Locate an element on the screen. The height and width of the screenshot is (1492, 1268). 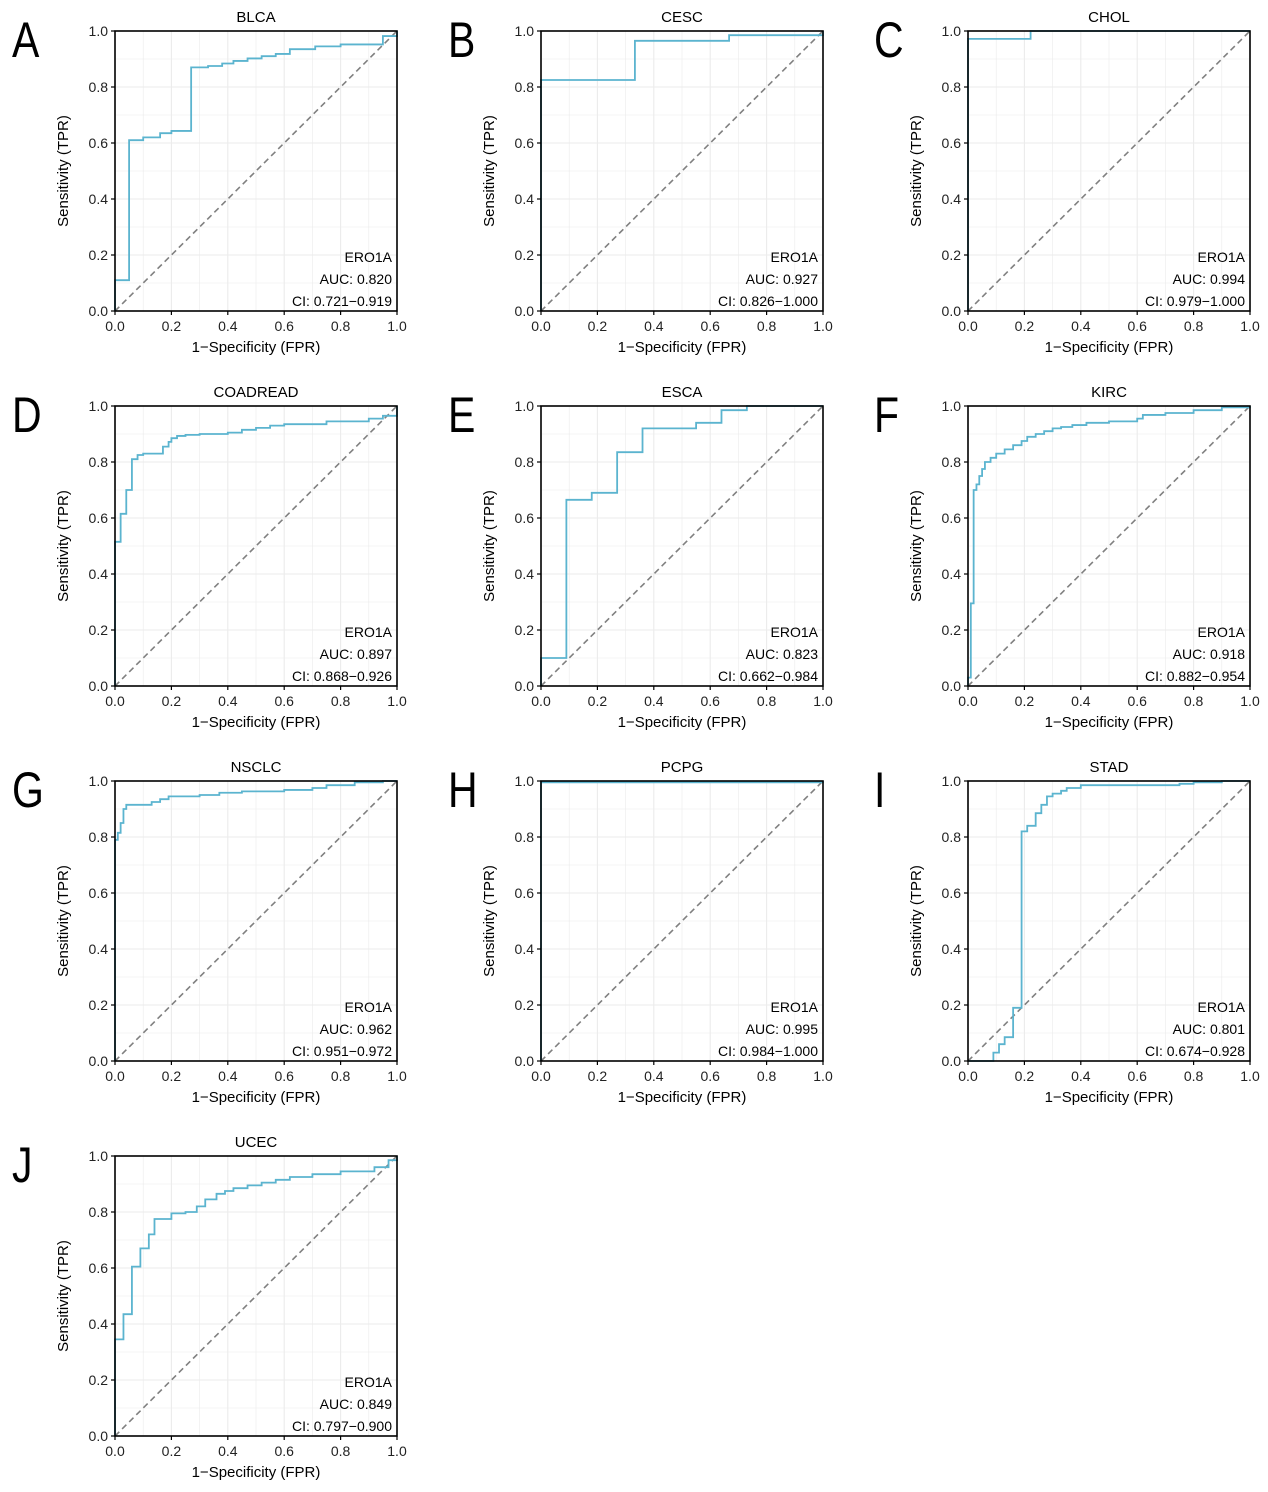
legend-auc-label: AUC: 0.820 is located at coordinates (356, 279).